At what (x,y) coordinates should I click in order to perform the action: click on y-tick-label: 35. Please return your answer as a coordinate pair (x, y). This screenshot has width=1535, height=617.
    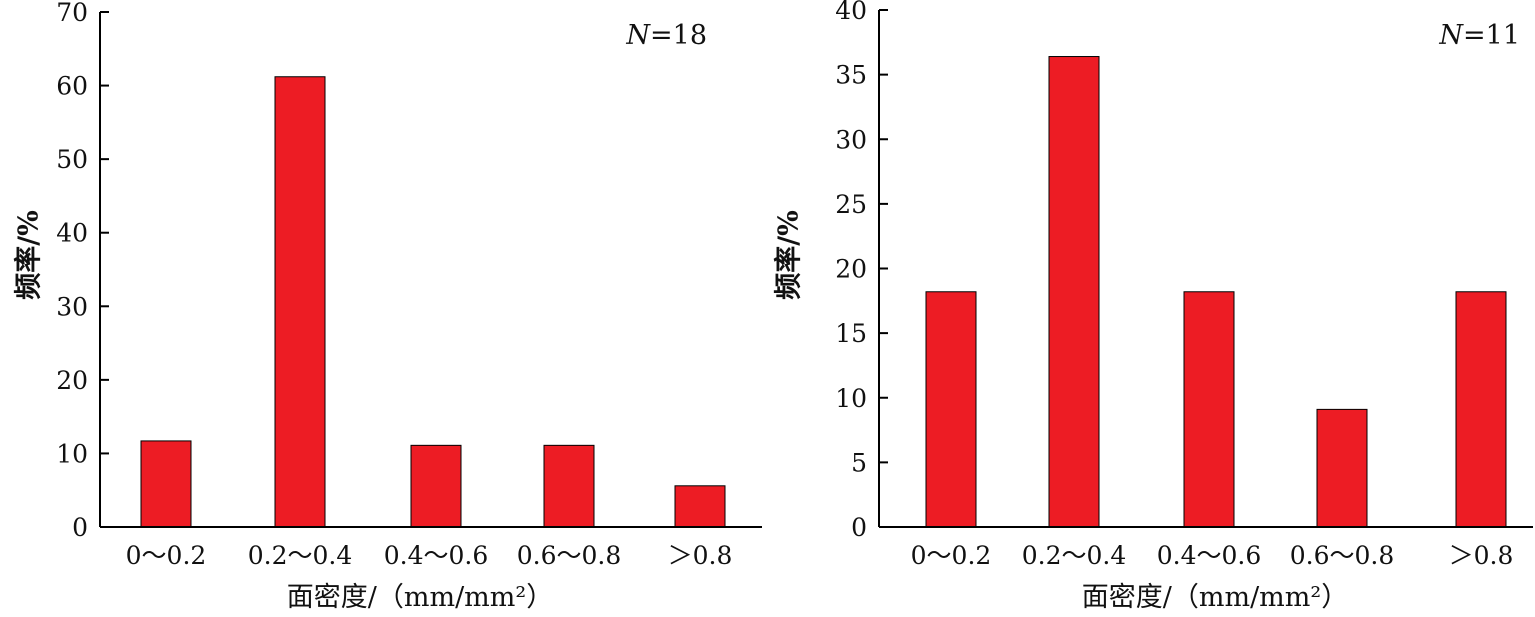
    Looking at the image, I should click on (851, 75).